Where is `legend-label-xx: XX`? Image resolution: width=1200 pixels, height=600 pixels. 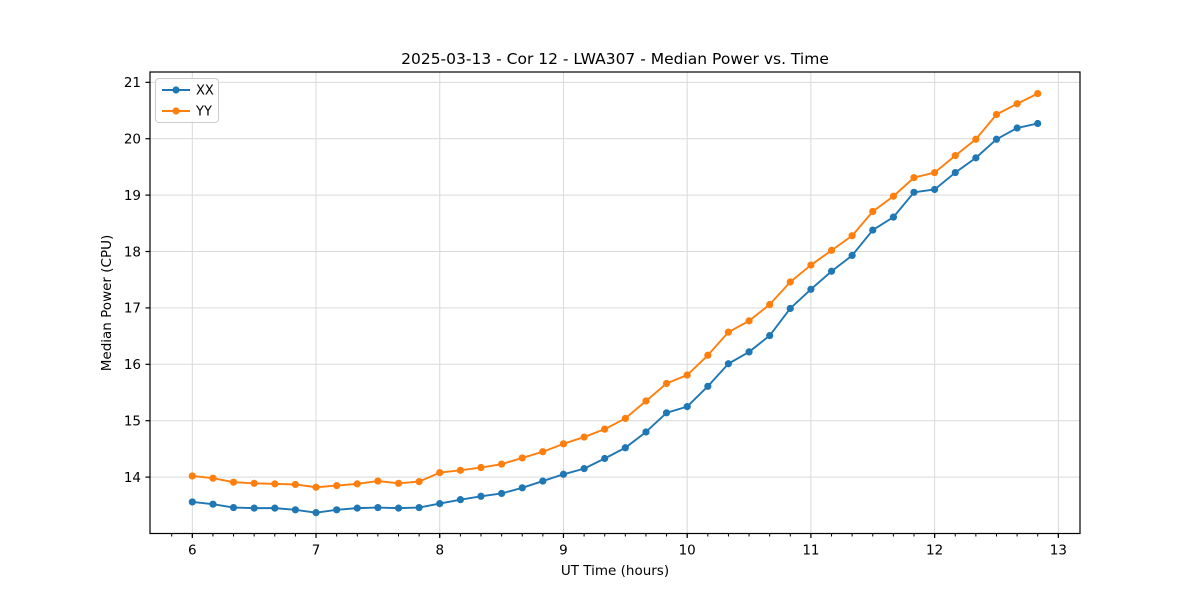 legend-label-xx: XX is located at coordinates (205, 91).